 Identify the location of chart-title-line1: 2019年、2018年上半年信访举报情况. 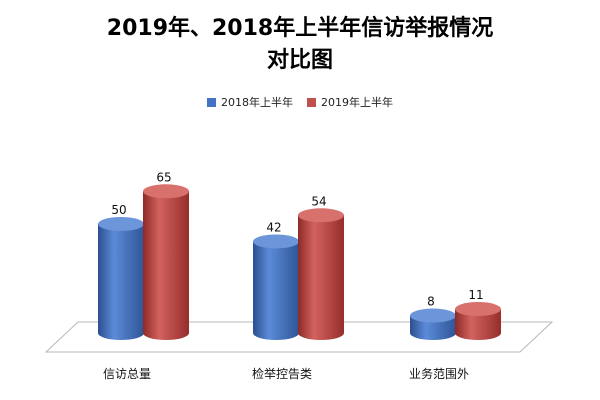
(300, 28).